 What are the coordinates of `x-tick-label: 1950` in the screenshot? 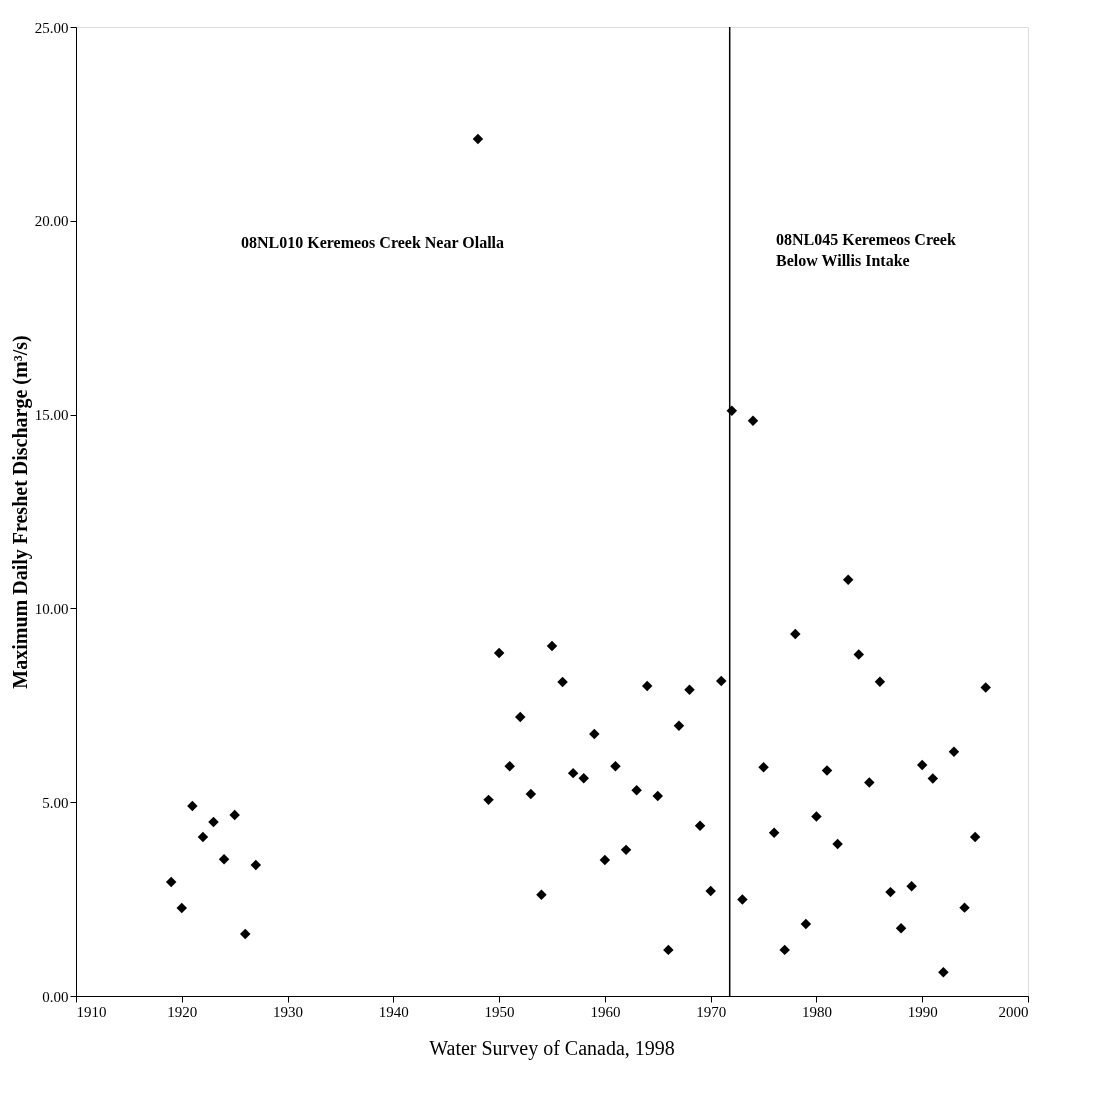 It's located at (499, 1011).